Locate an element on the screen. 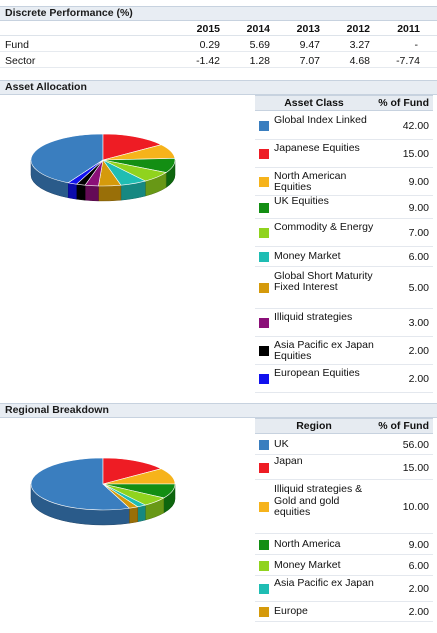  legend-label: Illiquid strategies is located at coordinates (313, 316).